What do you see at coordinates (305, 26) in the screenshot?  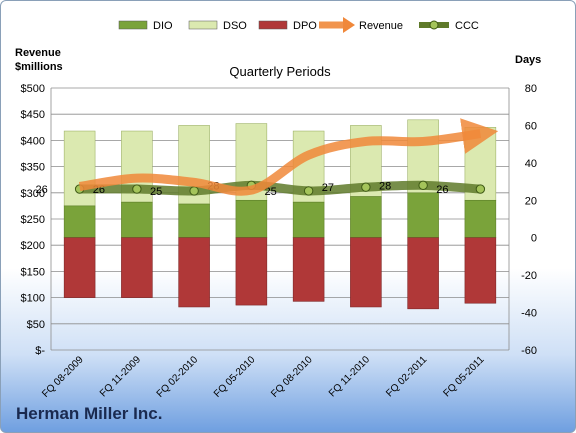 I see `legend-label: DPO` at bounding box center [305, 26].